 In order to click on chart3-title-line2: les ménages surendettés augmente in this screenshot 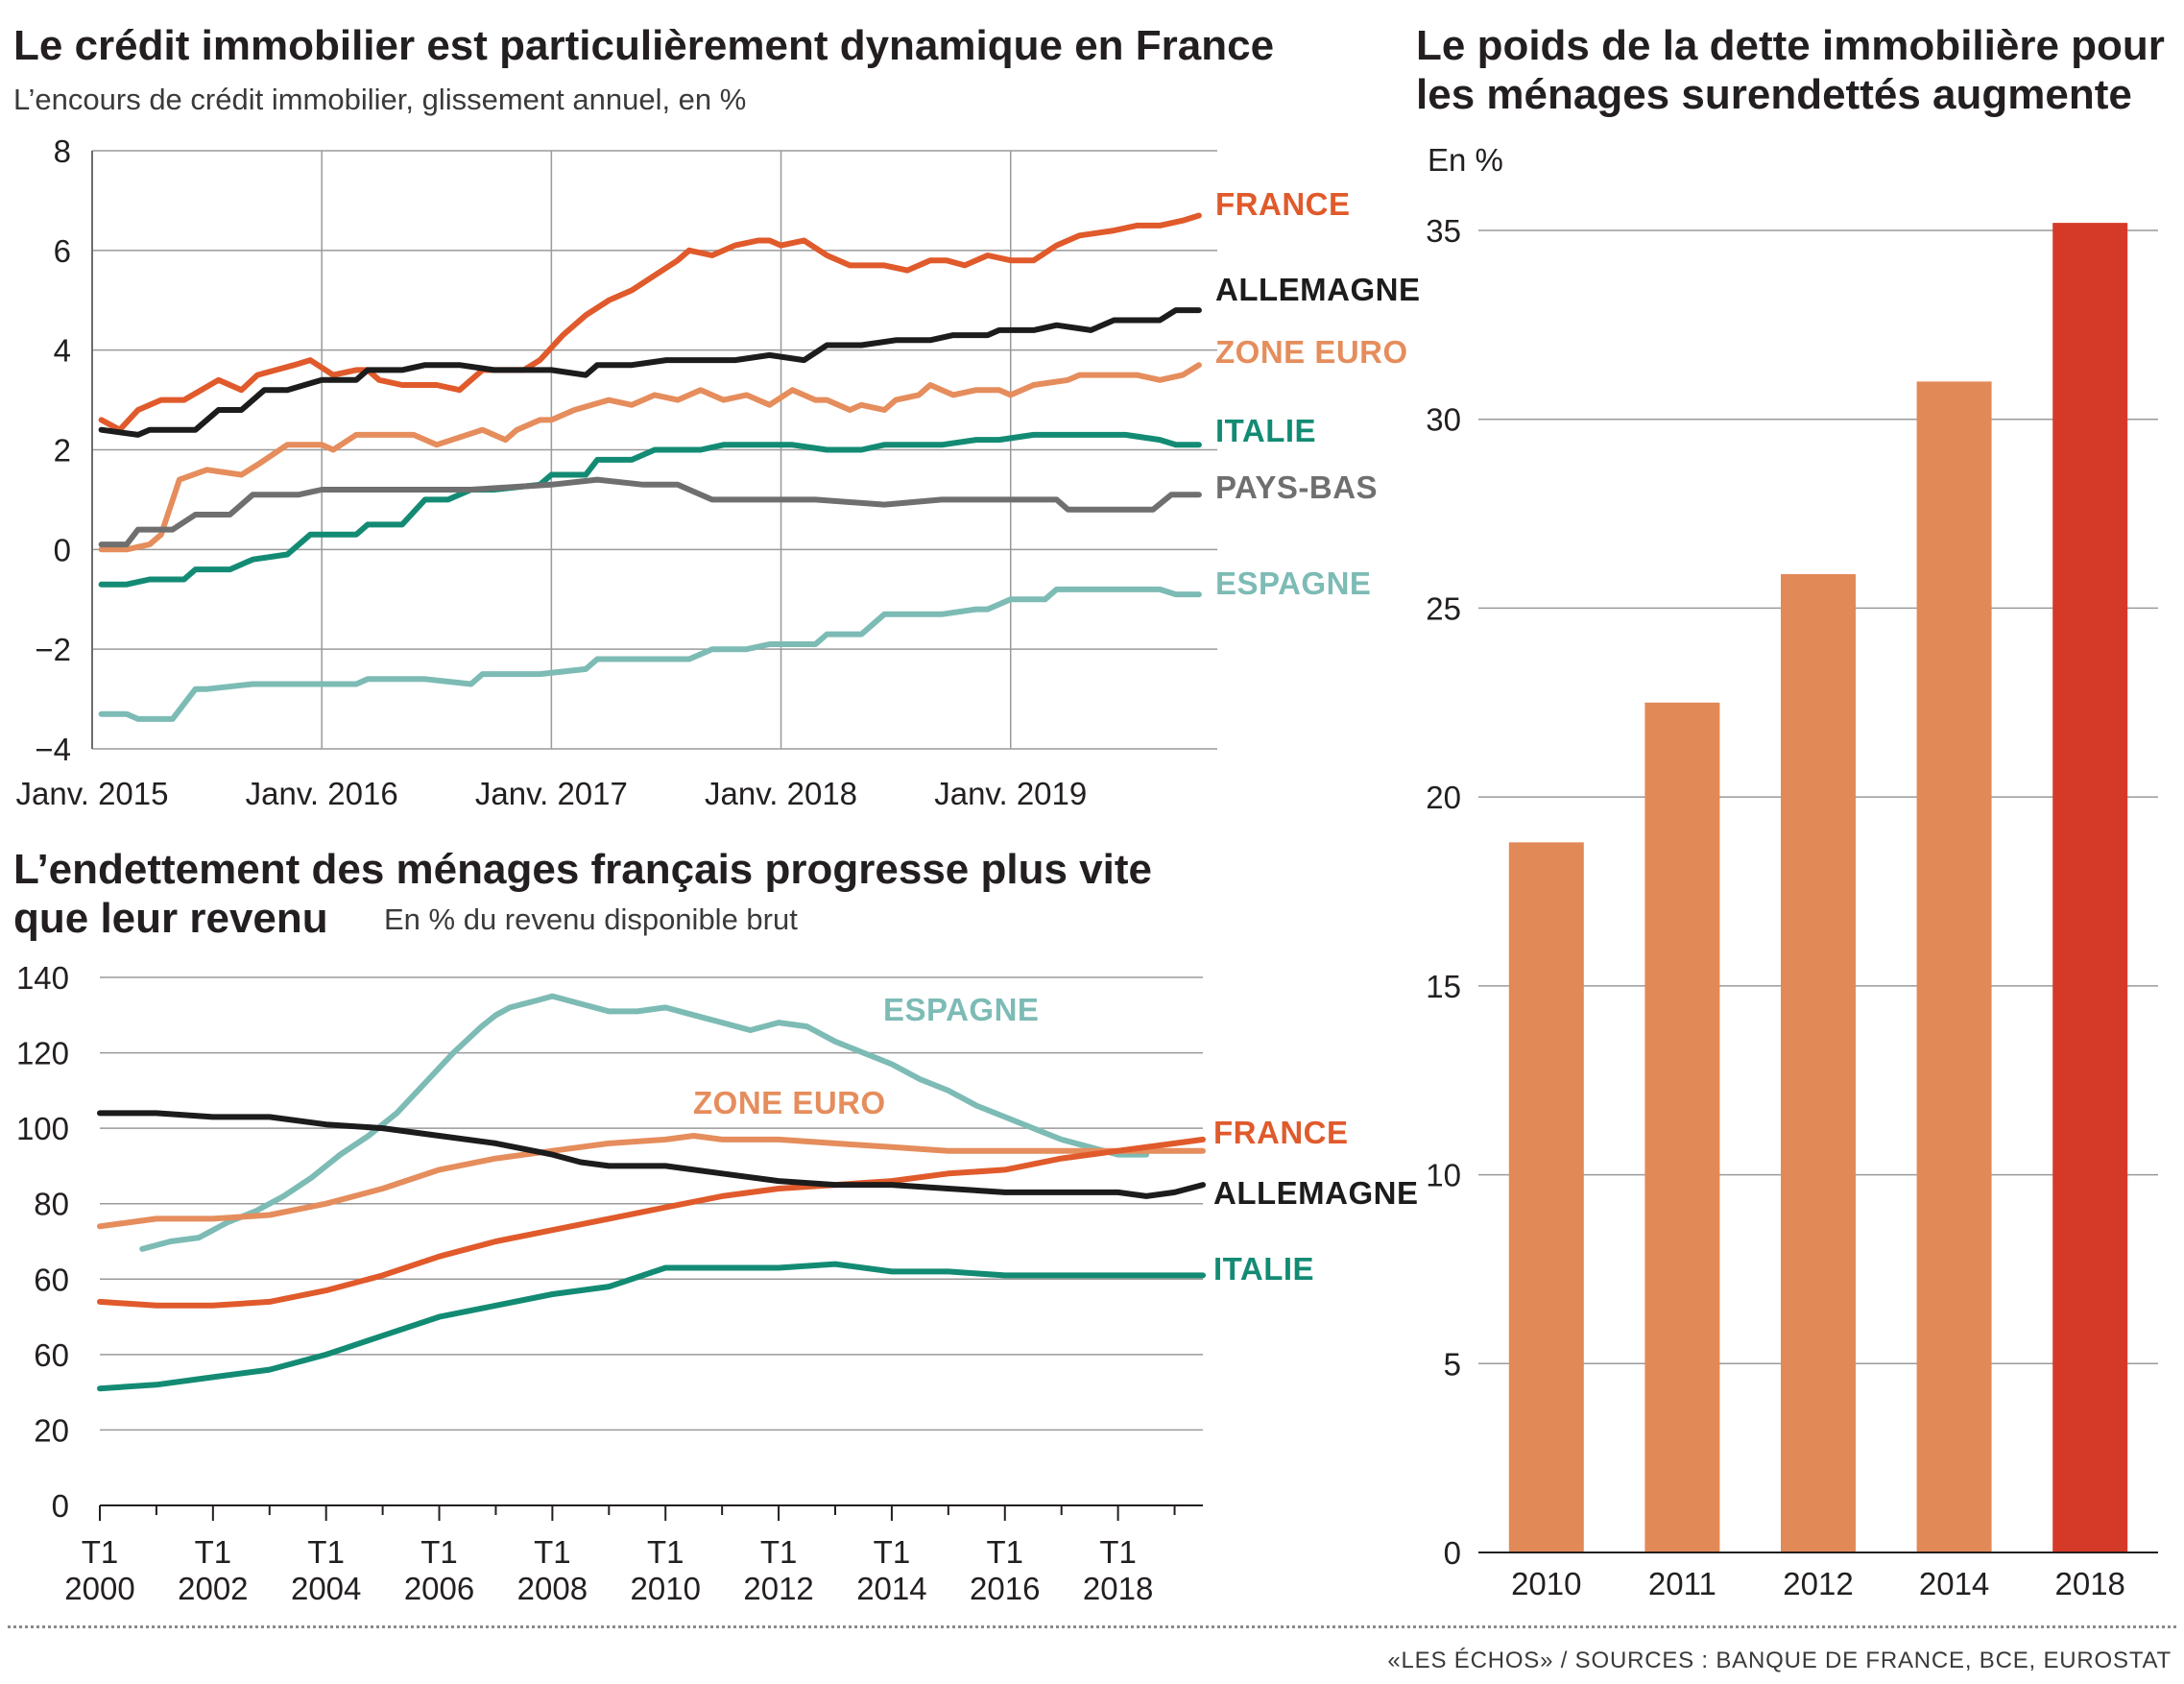, I will do `click(1774, 94)`.